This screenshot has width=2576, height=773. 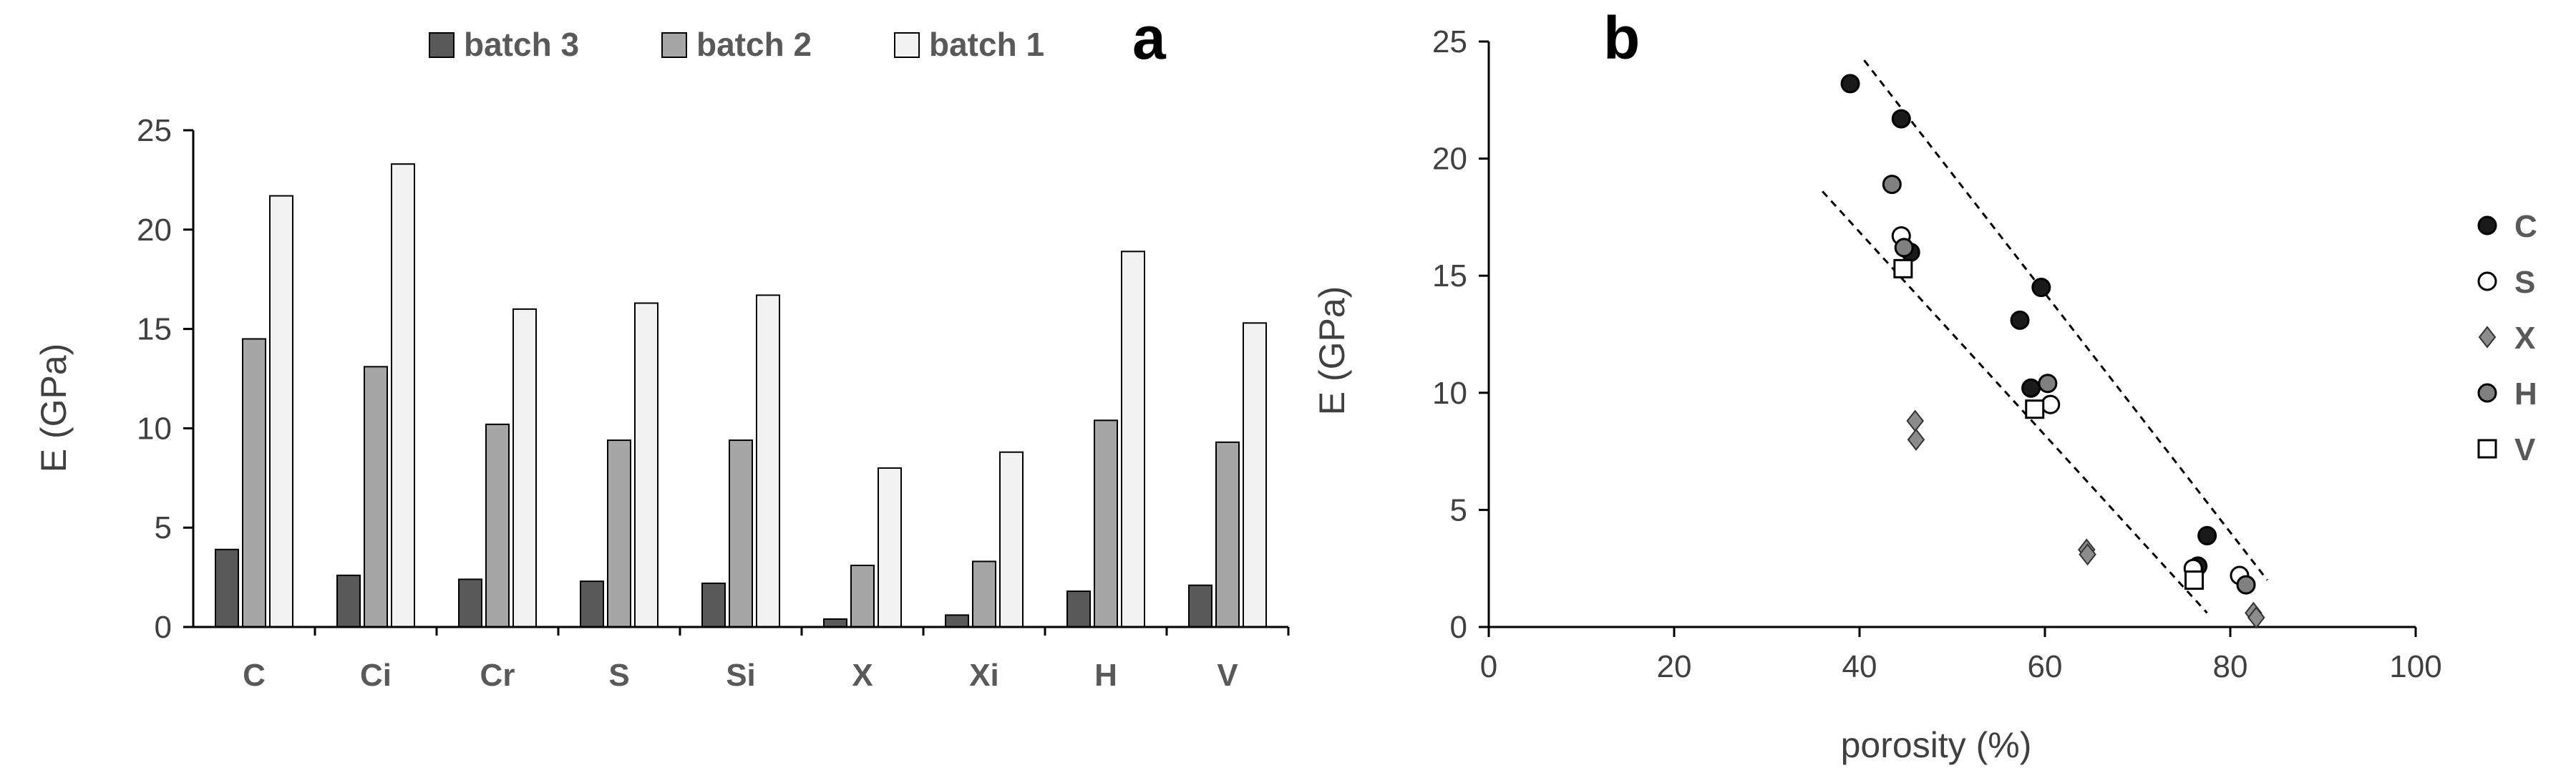 I want to click on bar-batch-2-C, so click(x=254, y=483).